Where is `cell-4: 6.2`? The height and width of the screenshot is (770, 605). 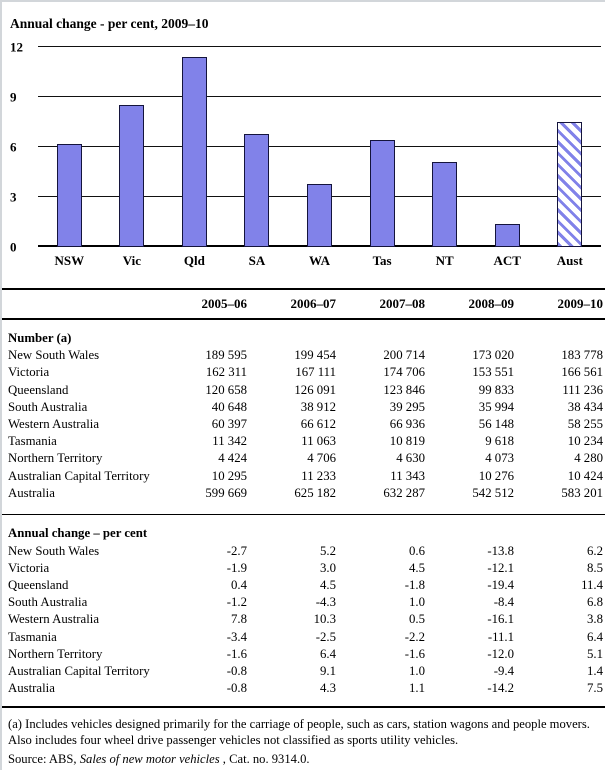 cell-4: 6.2 is located at coordinates (595, 550).